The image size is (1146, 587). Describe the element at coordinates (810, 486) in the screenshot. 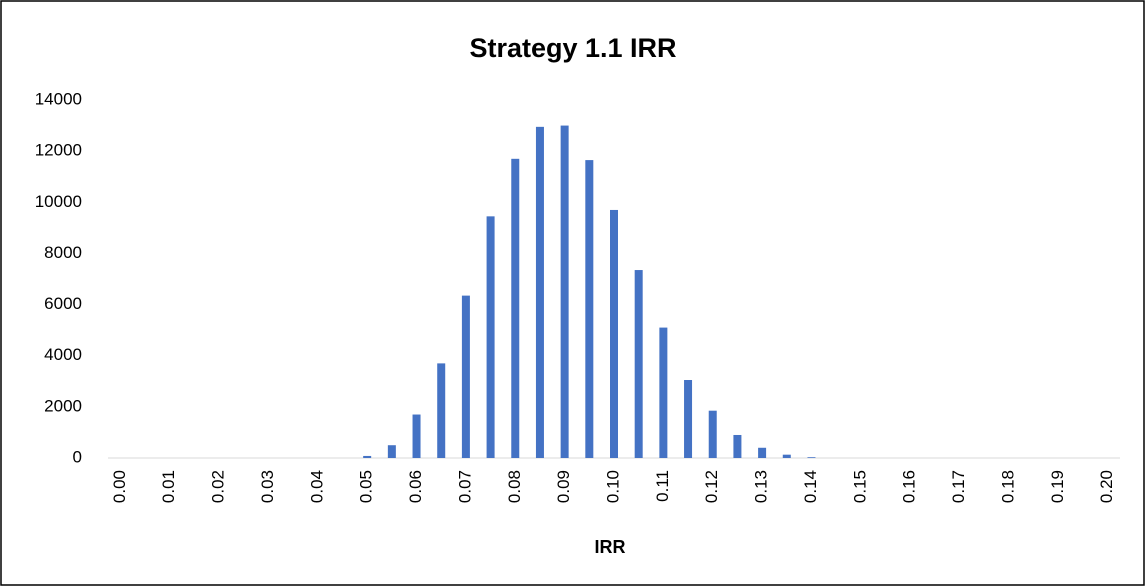

I see `x-tick-label: 0.14` at that location.